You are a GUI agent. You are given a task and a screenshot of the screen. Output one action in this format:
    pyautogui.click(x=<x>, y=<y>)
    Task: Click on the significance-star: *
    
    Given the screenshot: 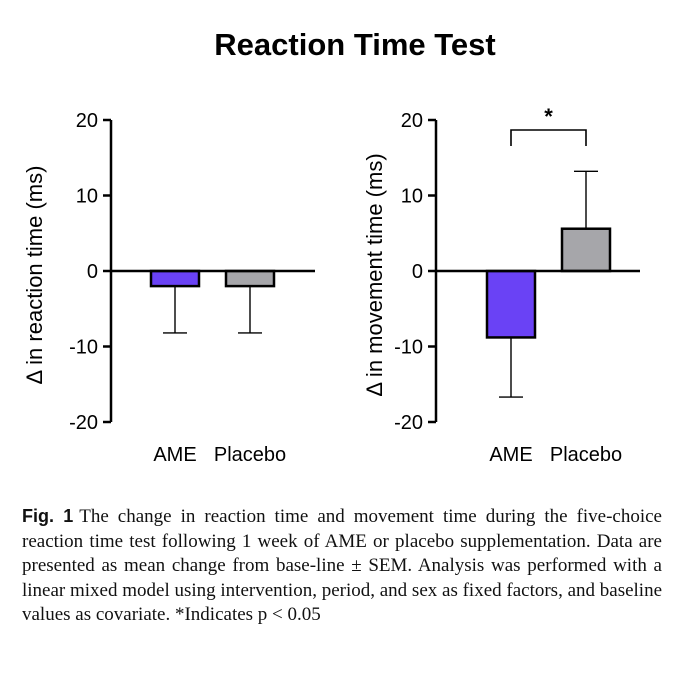 What is the action you would take?
    pyautogui.click(x=548, y=116)
    